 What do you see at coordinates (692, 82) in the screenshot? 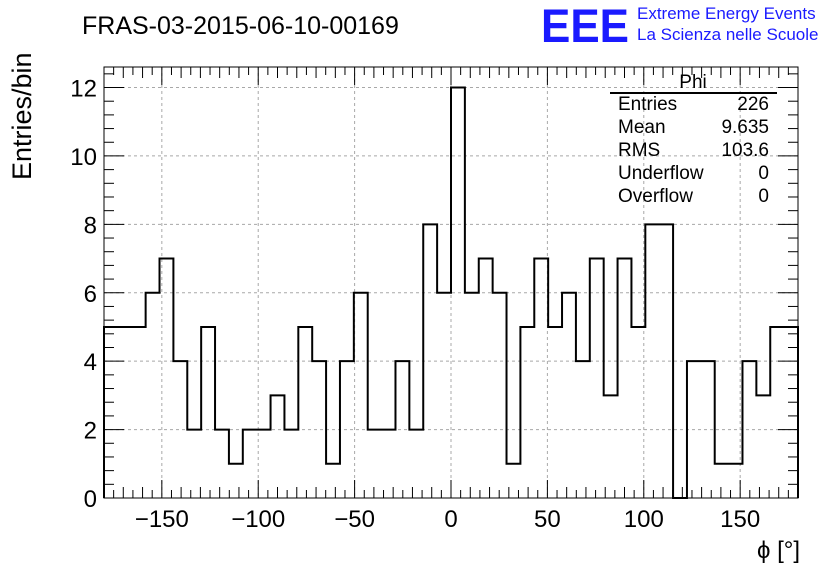
I see `stats-title: Phi` at bounding box center [692, 82].